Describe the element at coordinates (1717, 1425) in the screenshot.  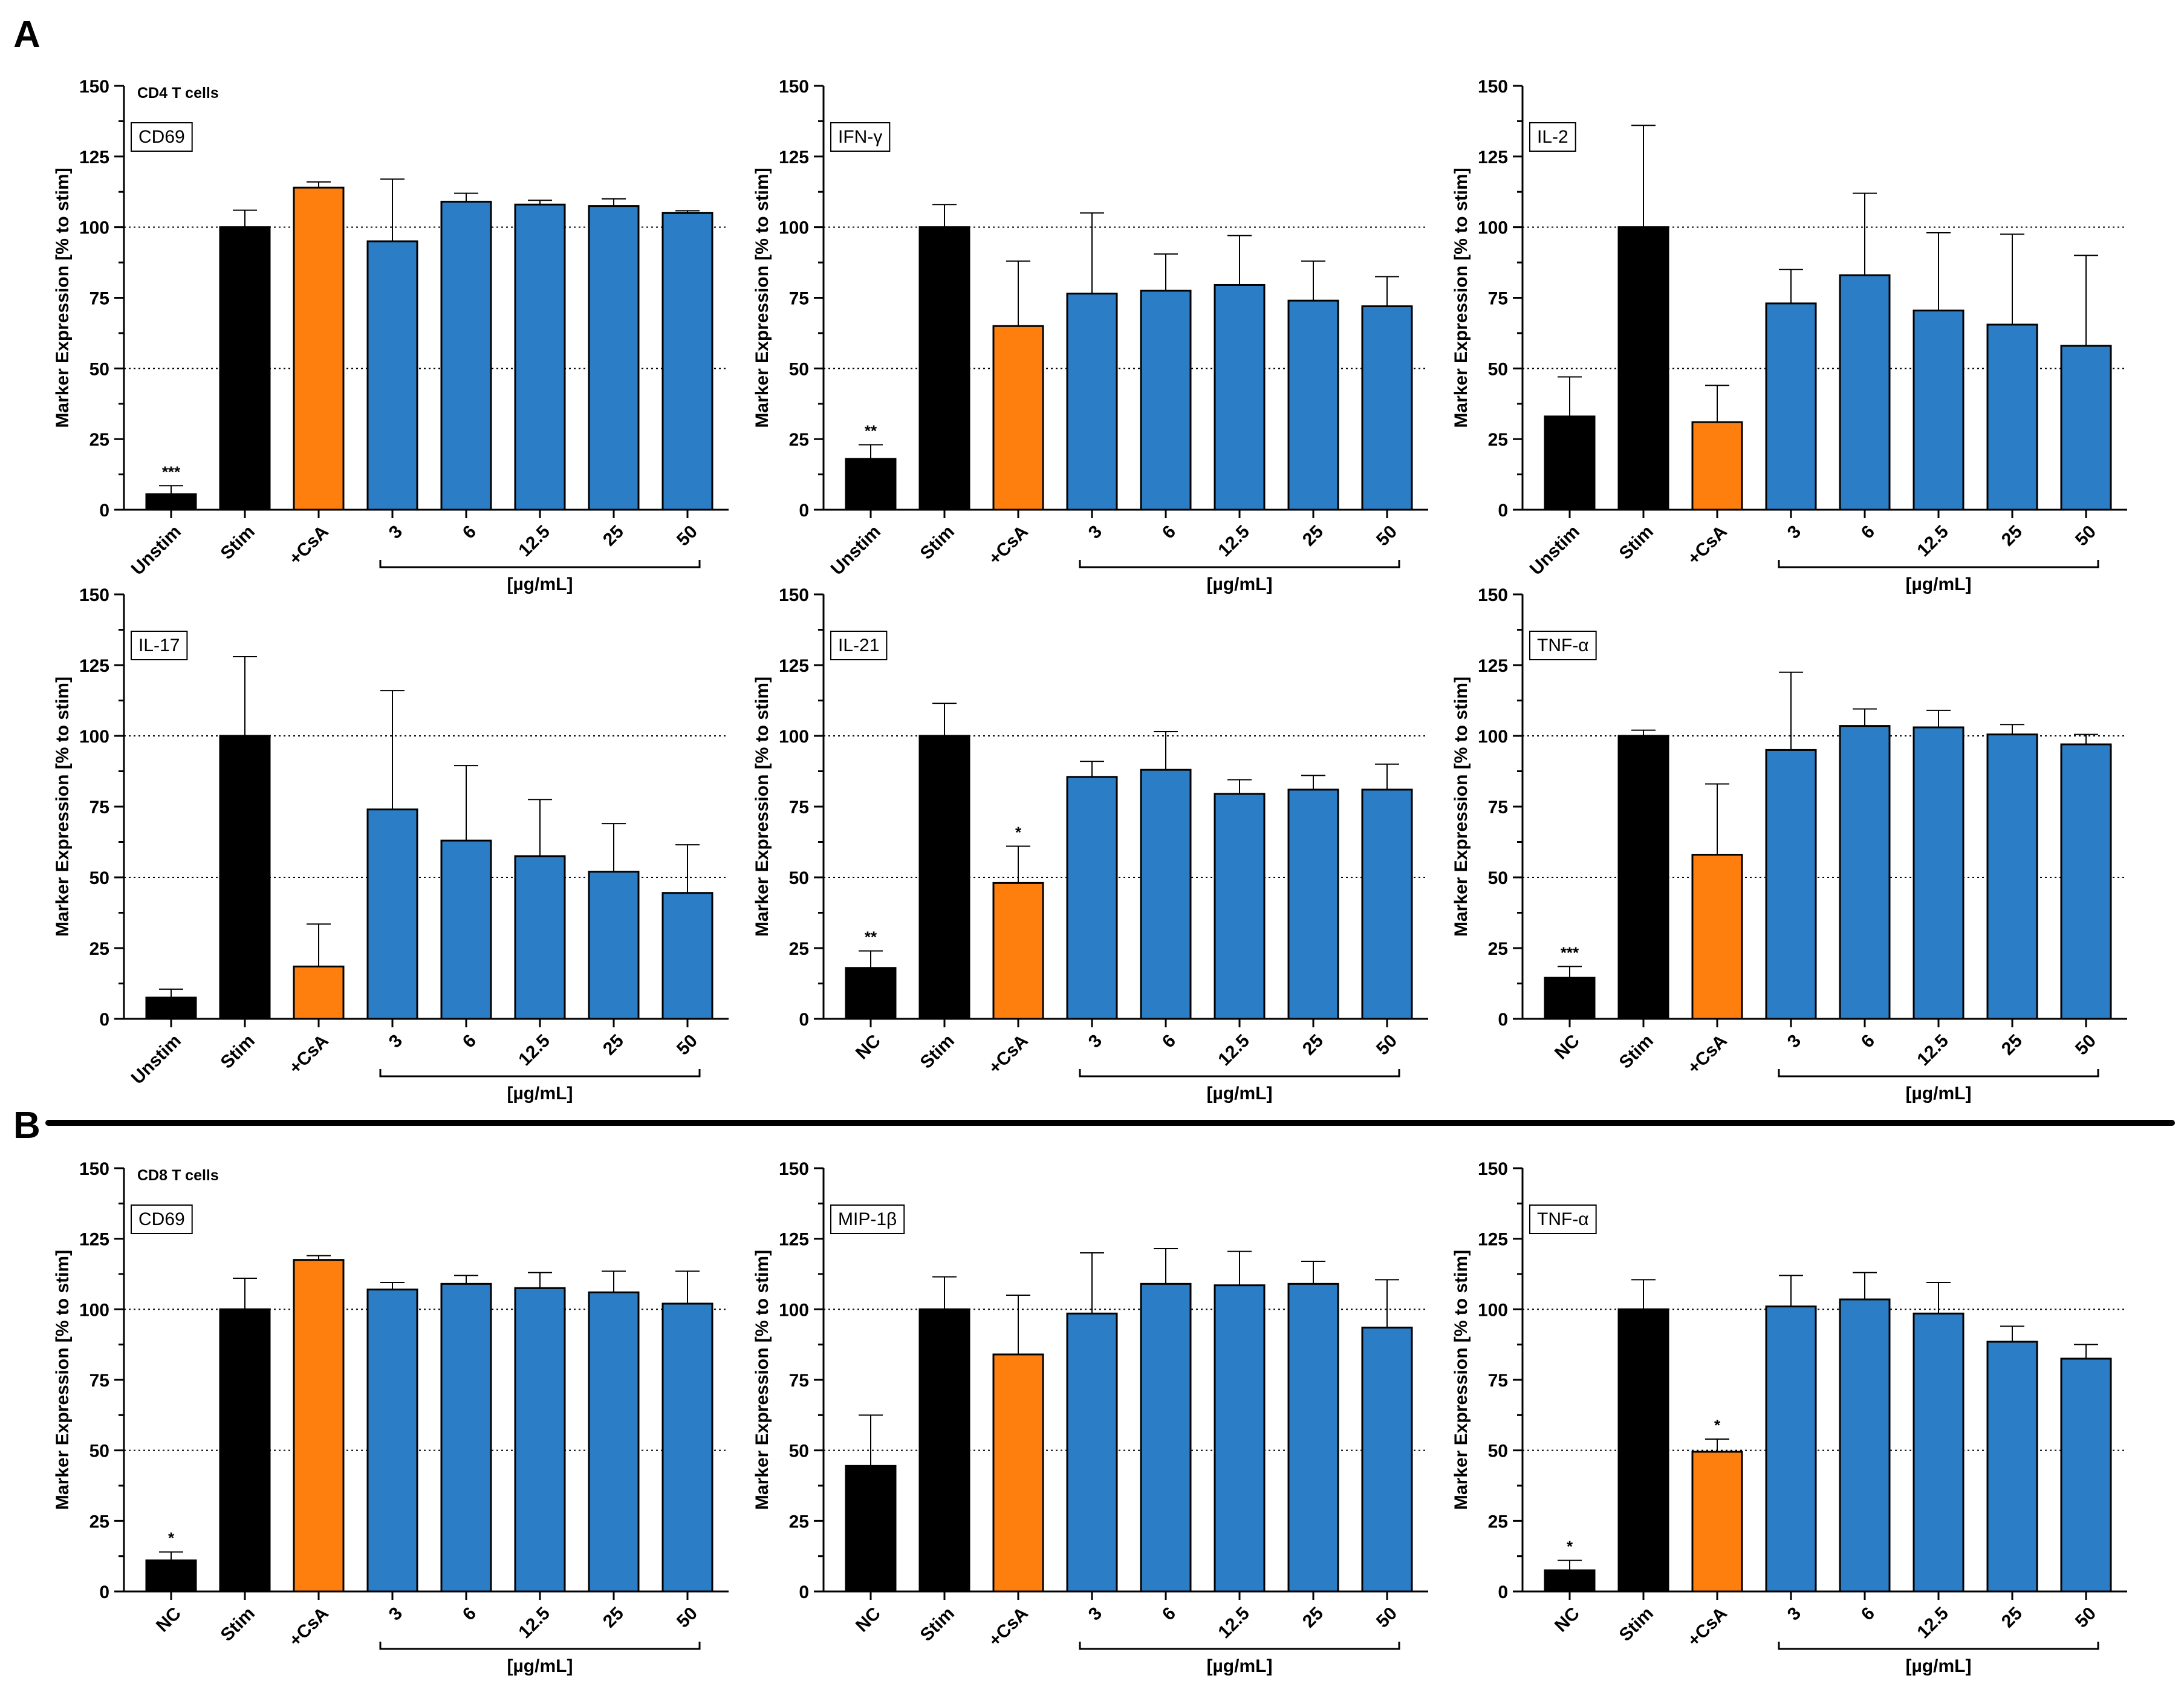
I see `significance-marker: *` at that location.